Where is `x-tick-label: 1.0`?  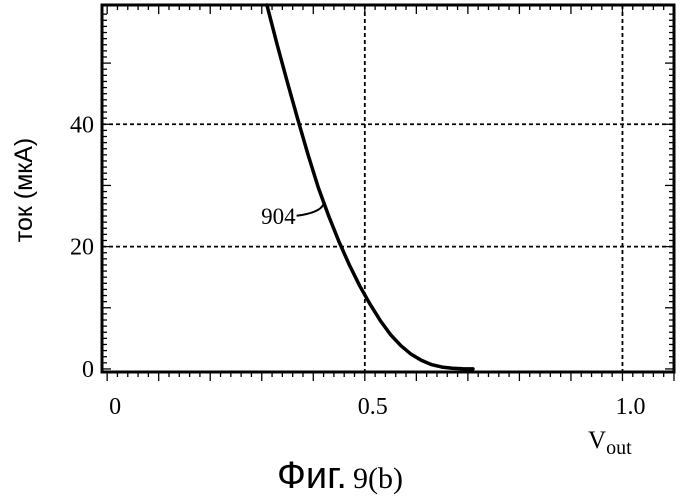 x-tick-label: 1.0 is located at coordinates (630, 407).